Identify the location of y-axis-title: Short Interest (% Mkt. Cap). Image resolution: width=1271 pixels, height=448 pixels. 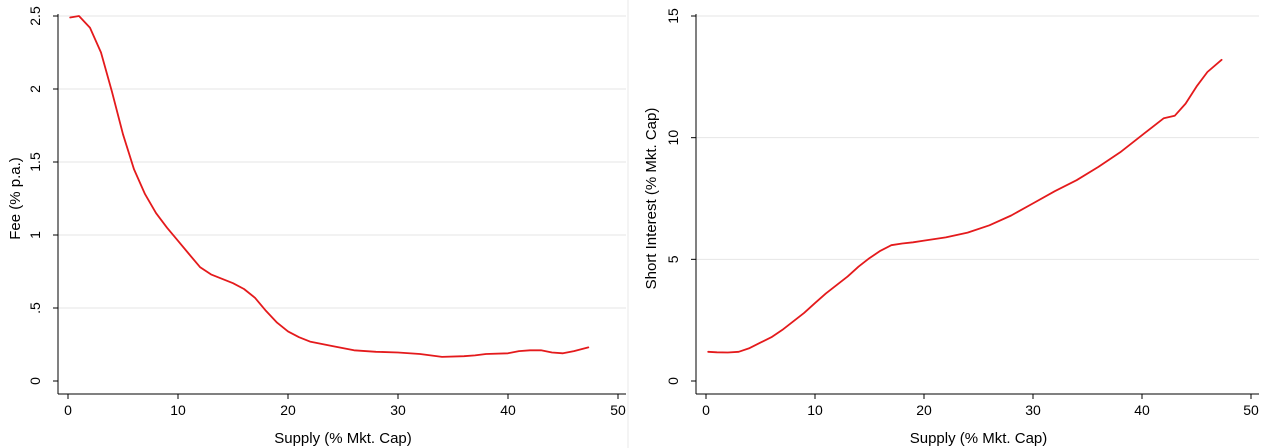
(651, 199).